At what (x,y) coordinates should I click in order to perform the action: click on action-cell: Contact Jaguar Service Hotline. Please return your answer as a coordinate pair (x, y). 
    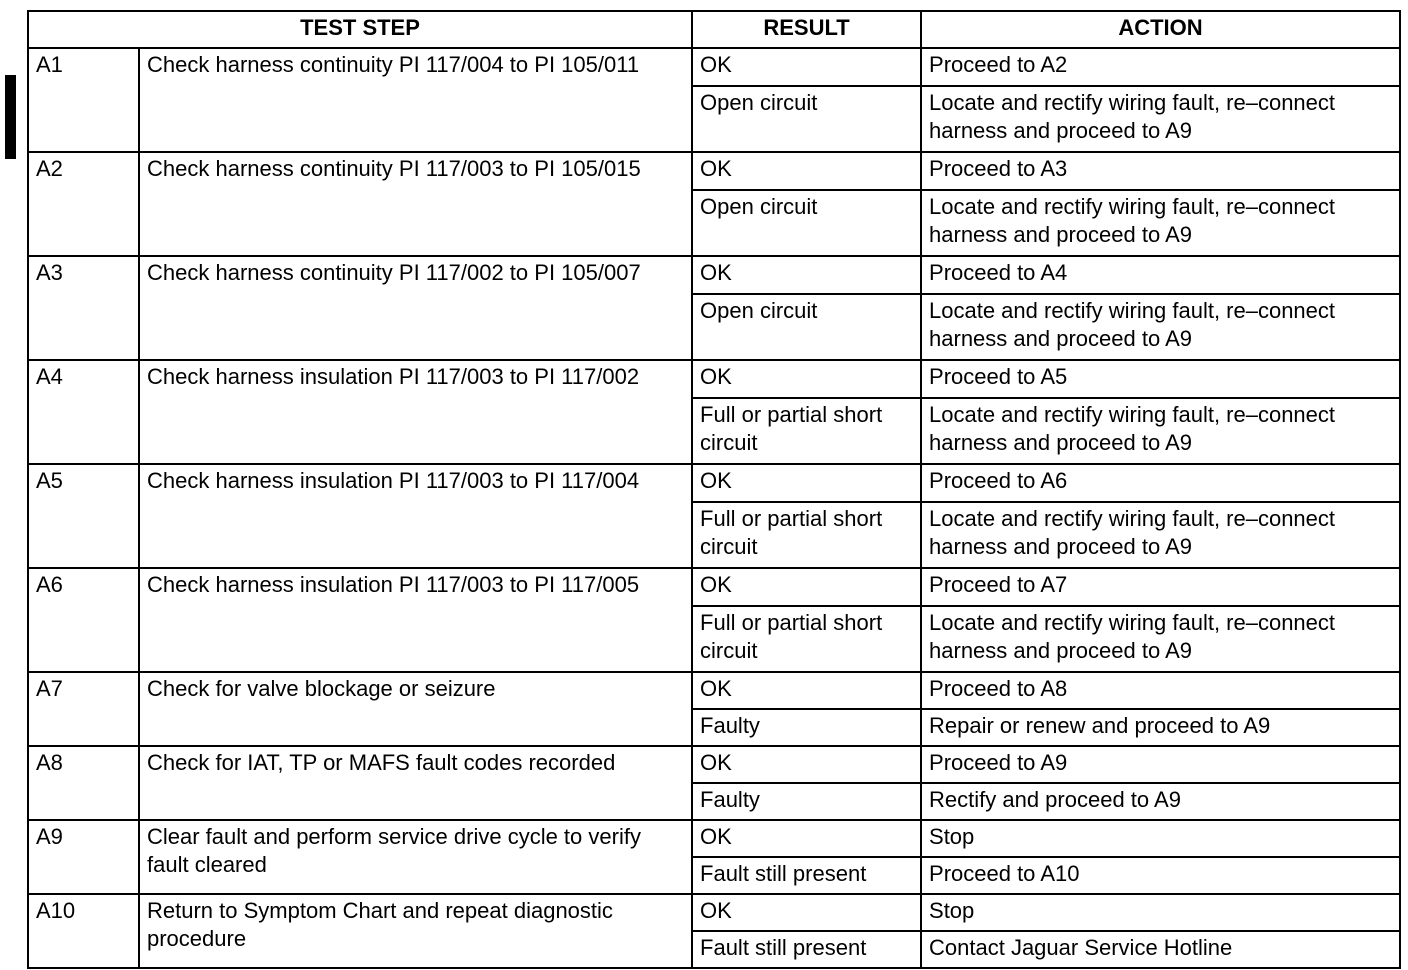
    Looking at the image, I should click on (1161, 949).